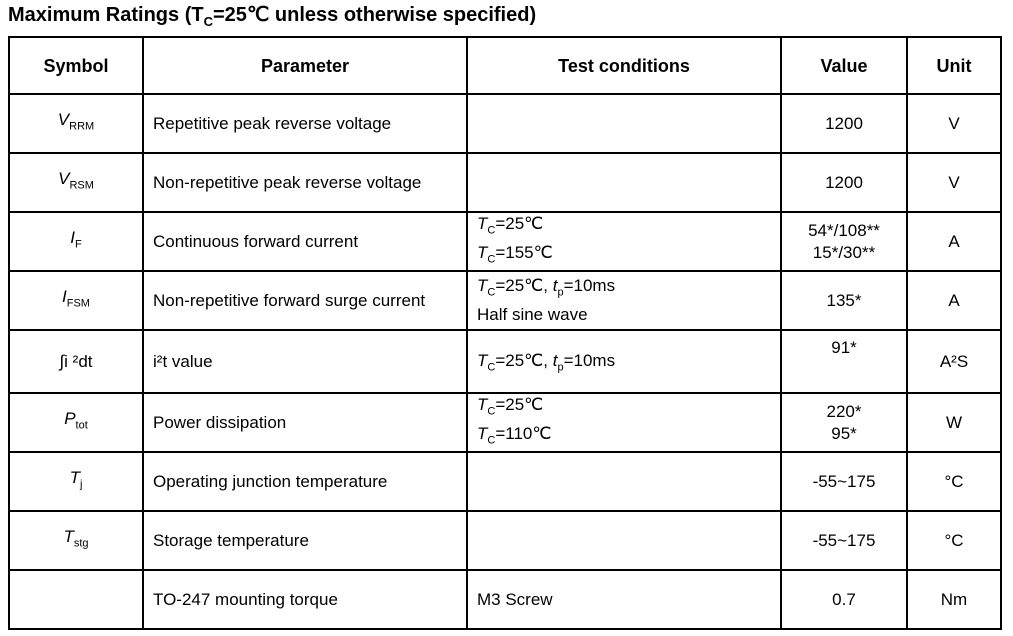 The width and height of the screenshot is (1013, 636). I want to click on unit-cell: W, so click(954, 422).